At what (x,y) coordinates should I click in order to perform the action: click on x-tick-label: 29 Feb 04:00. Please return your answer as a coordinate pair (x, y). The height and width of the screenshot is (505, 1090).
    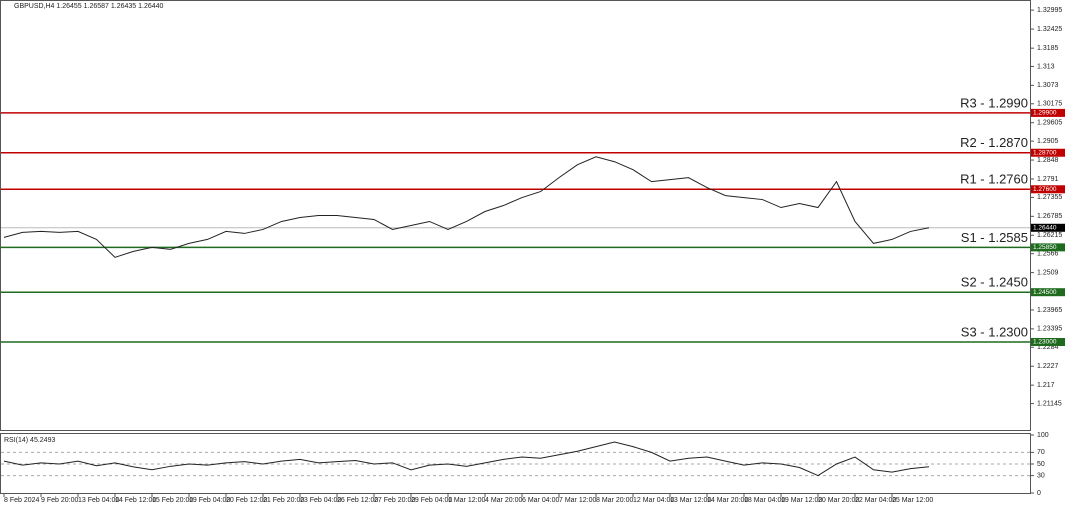
    Looking at the image, I should click on (431, 500).